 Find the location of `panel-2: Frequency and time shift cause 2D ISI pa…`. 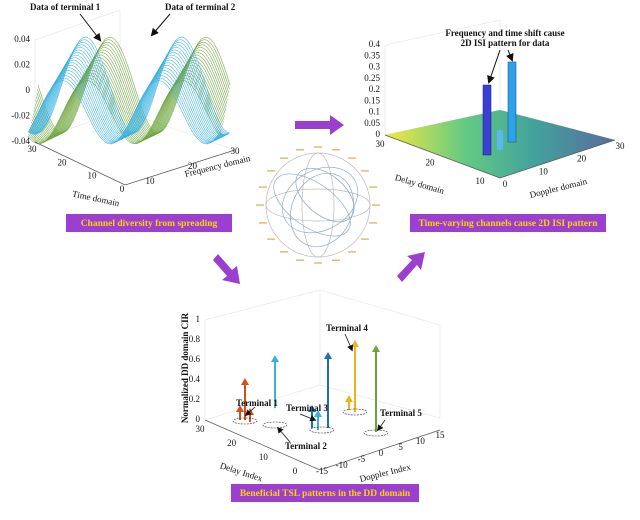

panel-2: Frequency and time shift cause 2D ISI pa… is located at coordinates (500, 125).